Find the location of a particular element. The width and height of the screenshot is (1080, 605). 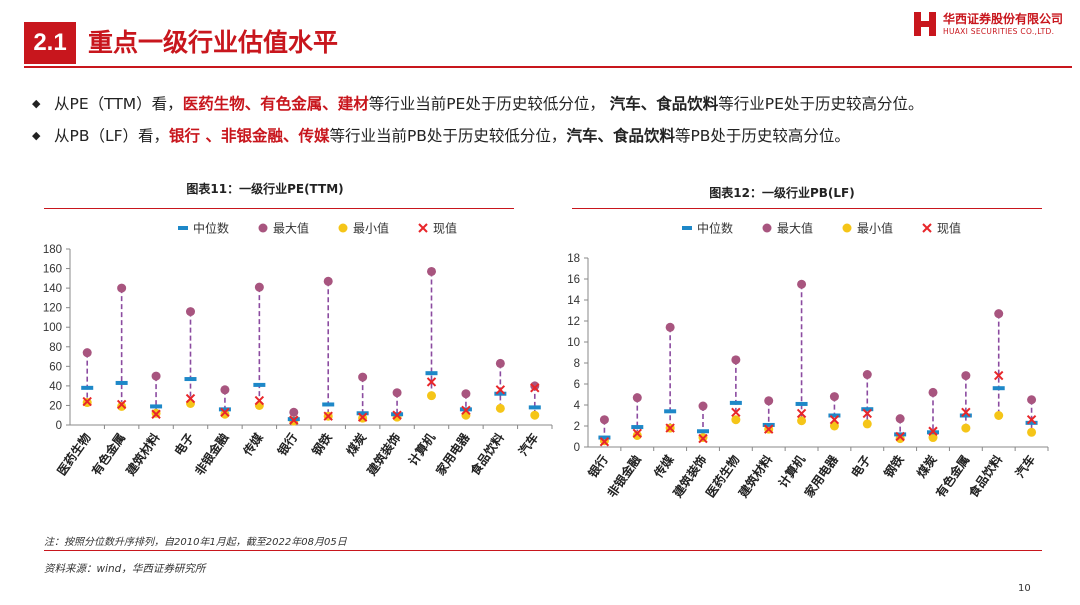

category-group: 煤炭 is located at coordinates (931, 433).